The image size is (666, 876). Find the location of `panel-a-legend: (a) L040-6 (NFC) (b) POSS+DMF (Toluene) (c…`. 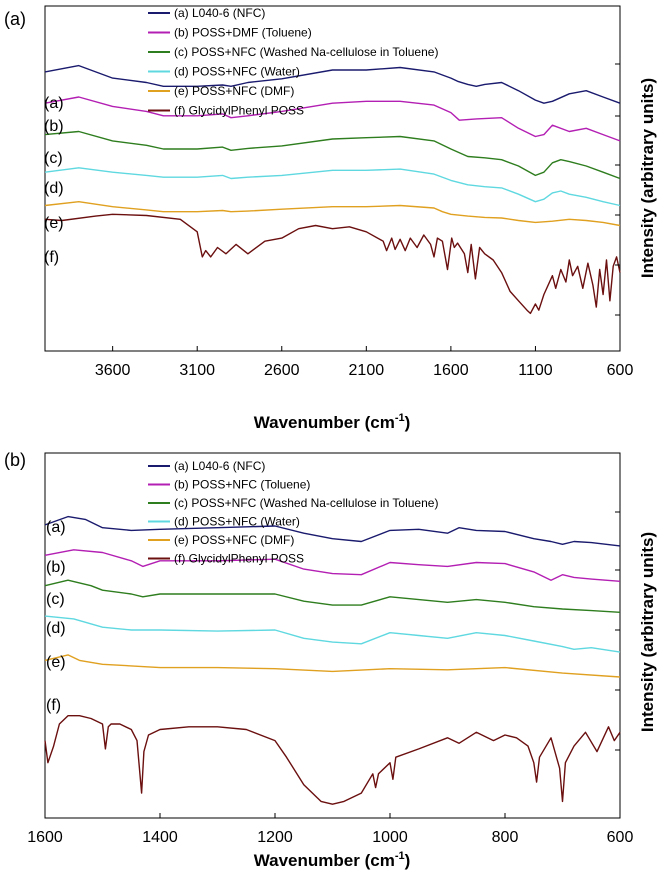

panel-a-legend: (a) L040-6 (NFC) (b) POSS+DMF (Toluene) (c… is located at coordinates (293, 62).